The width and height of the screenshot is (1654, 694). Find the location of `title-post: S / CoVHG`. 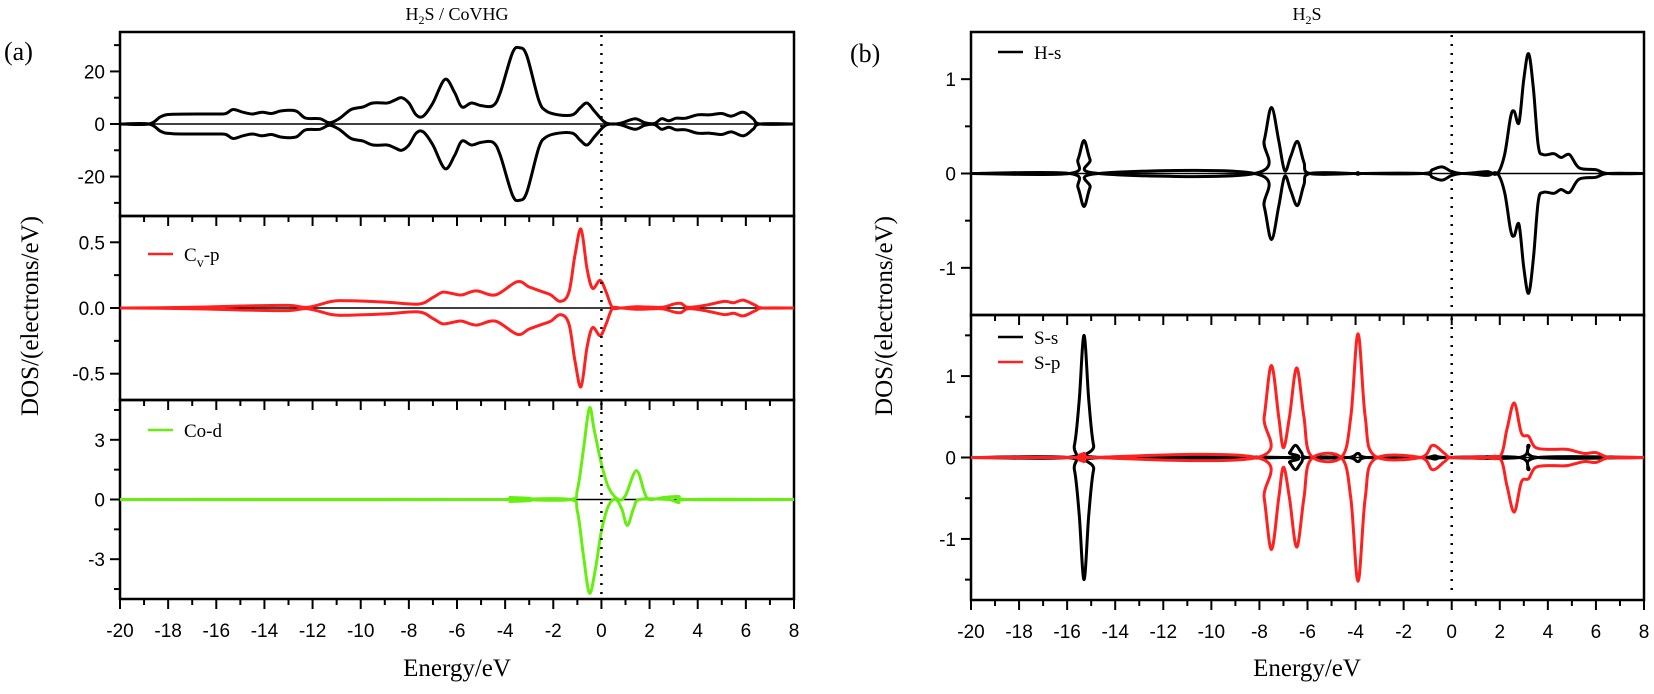

title-post: S / CoVHG is located at coordinates (466, 14).